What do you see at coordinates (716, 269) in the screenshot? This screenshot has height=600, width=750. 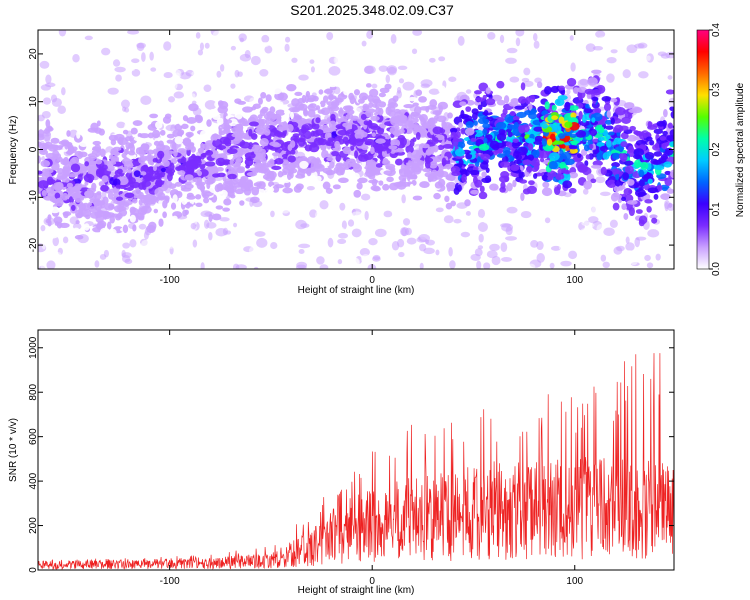 I see `colorbar-tick-label: 0.0` at bounding box center [716, 269].